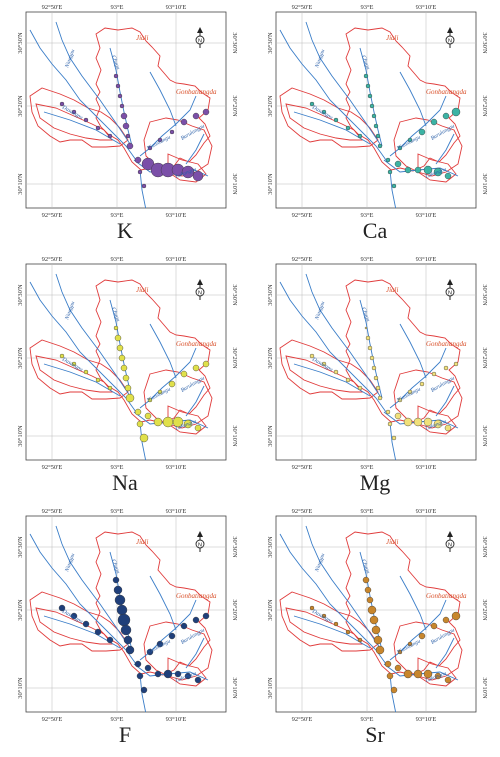 This screenshot has height=757, width=500. I want to click on panel-caption: Sr, so click(375, 734).